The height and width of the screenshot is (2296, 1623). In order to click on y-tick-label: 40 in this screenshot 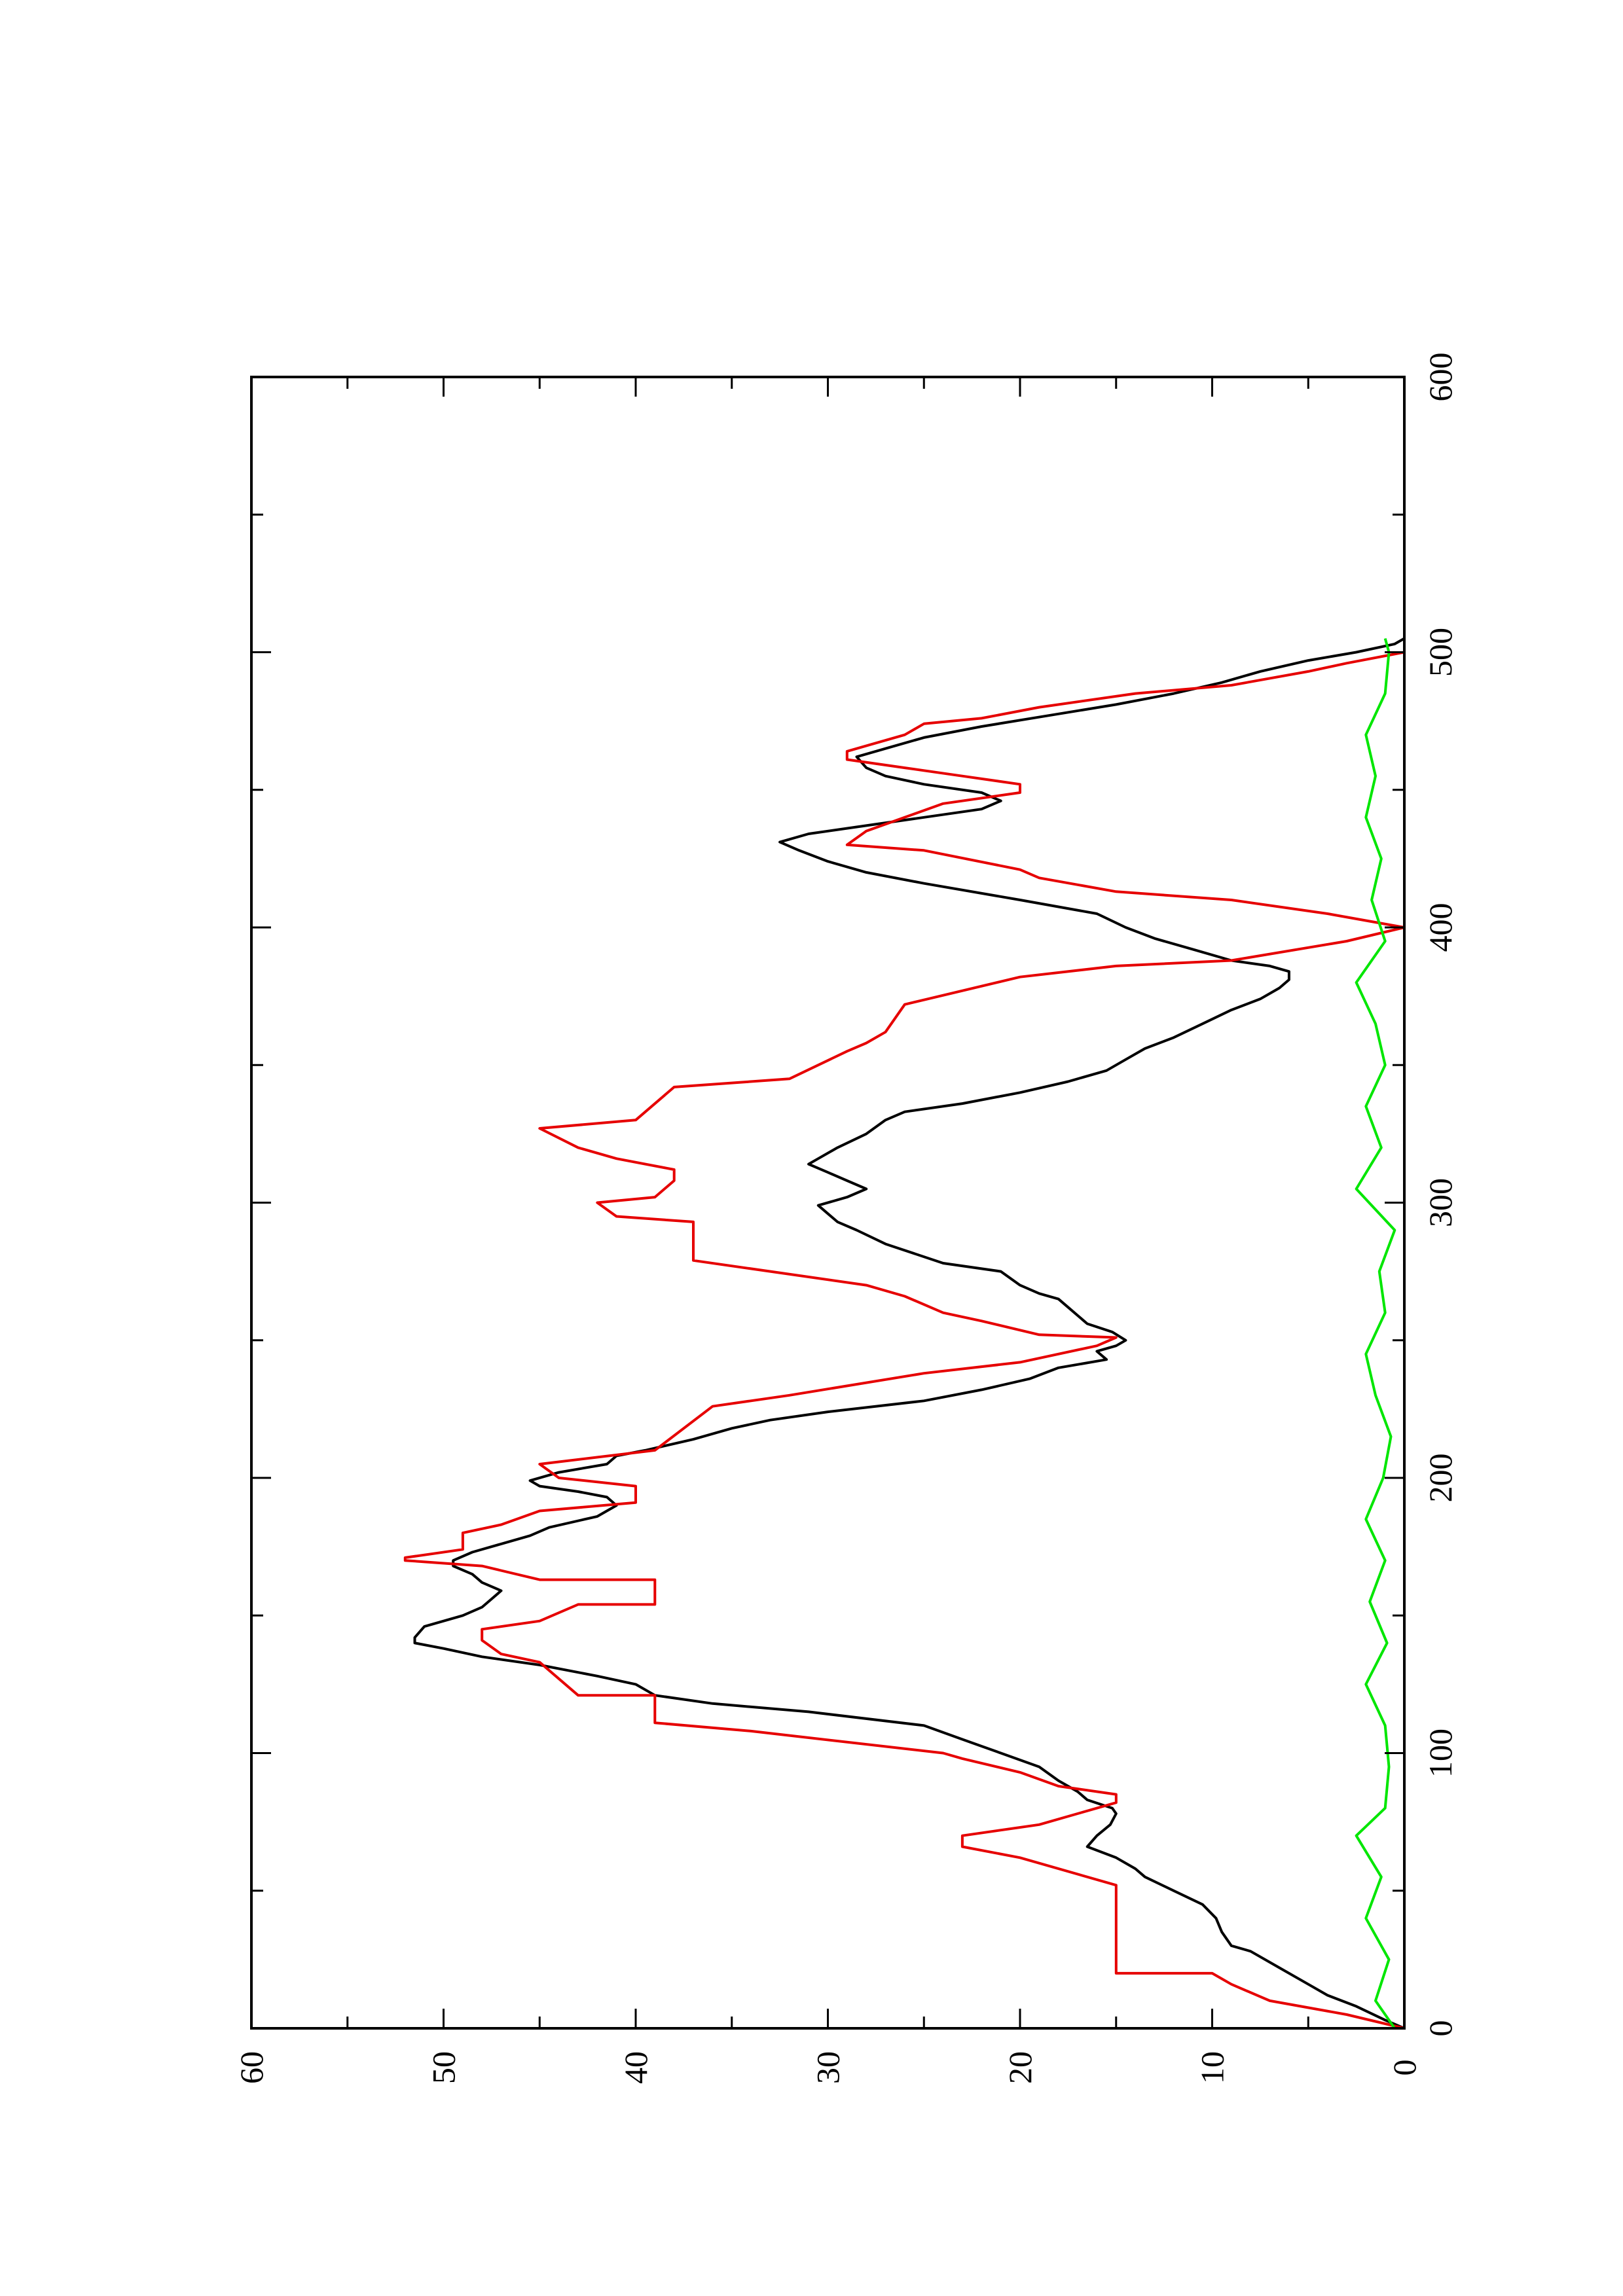, I will do `click(635, 2067)`.